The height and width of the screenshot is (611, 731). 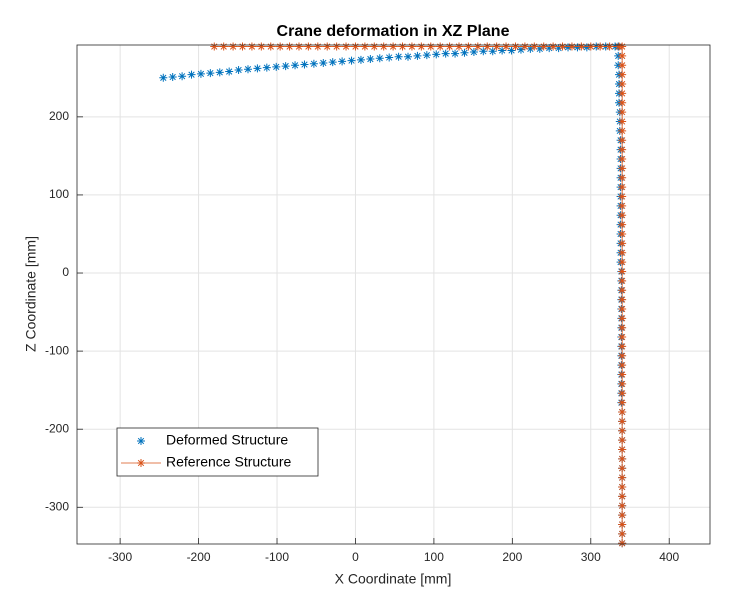 I want to click on y-tick-label: 100, so click(x=59, y=194).